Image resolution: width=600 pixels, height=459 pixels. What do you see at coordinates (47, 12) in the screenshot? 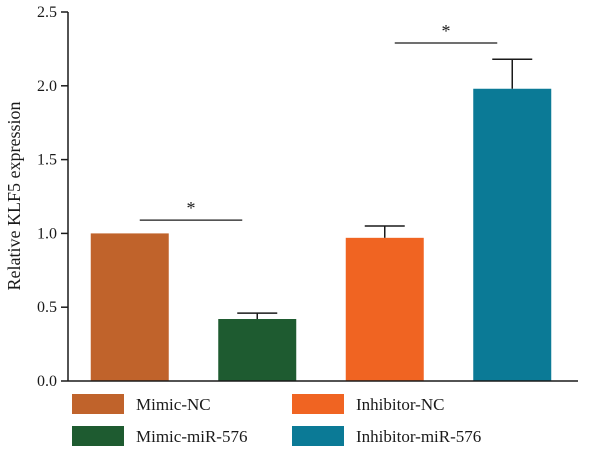
I see `y-tick-label: 2.5` at bounding box center [47, 12].